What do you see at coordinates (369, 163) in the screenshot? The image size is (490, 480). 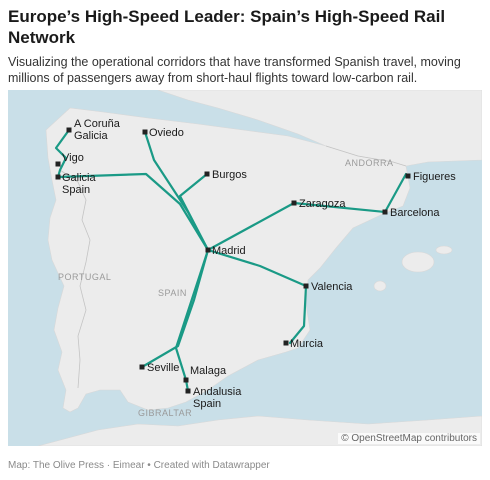 I see `label-andorra: ANDORRA` at bounding box center [369, 163].